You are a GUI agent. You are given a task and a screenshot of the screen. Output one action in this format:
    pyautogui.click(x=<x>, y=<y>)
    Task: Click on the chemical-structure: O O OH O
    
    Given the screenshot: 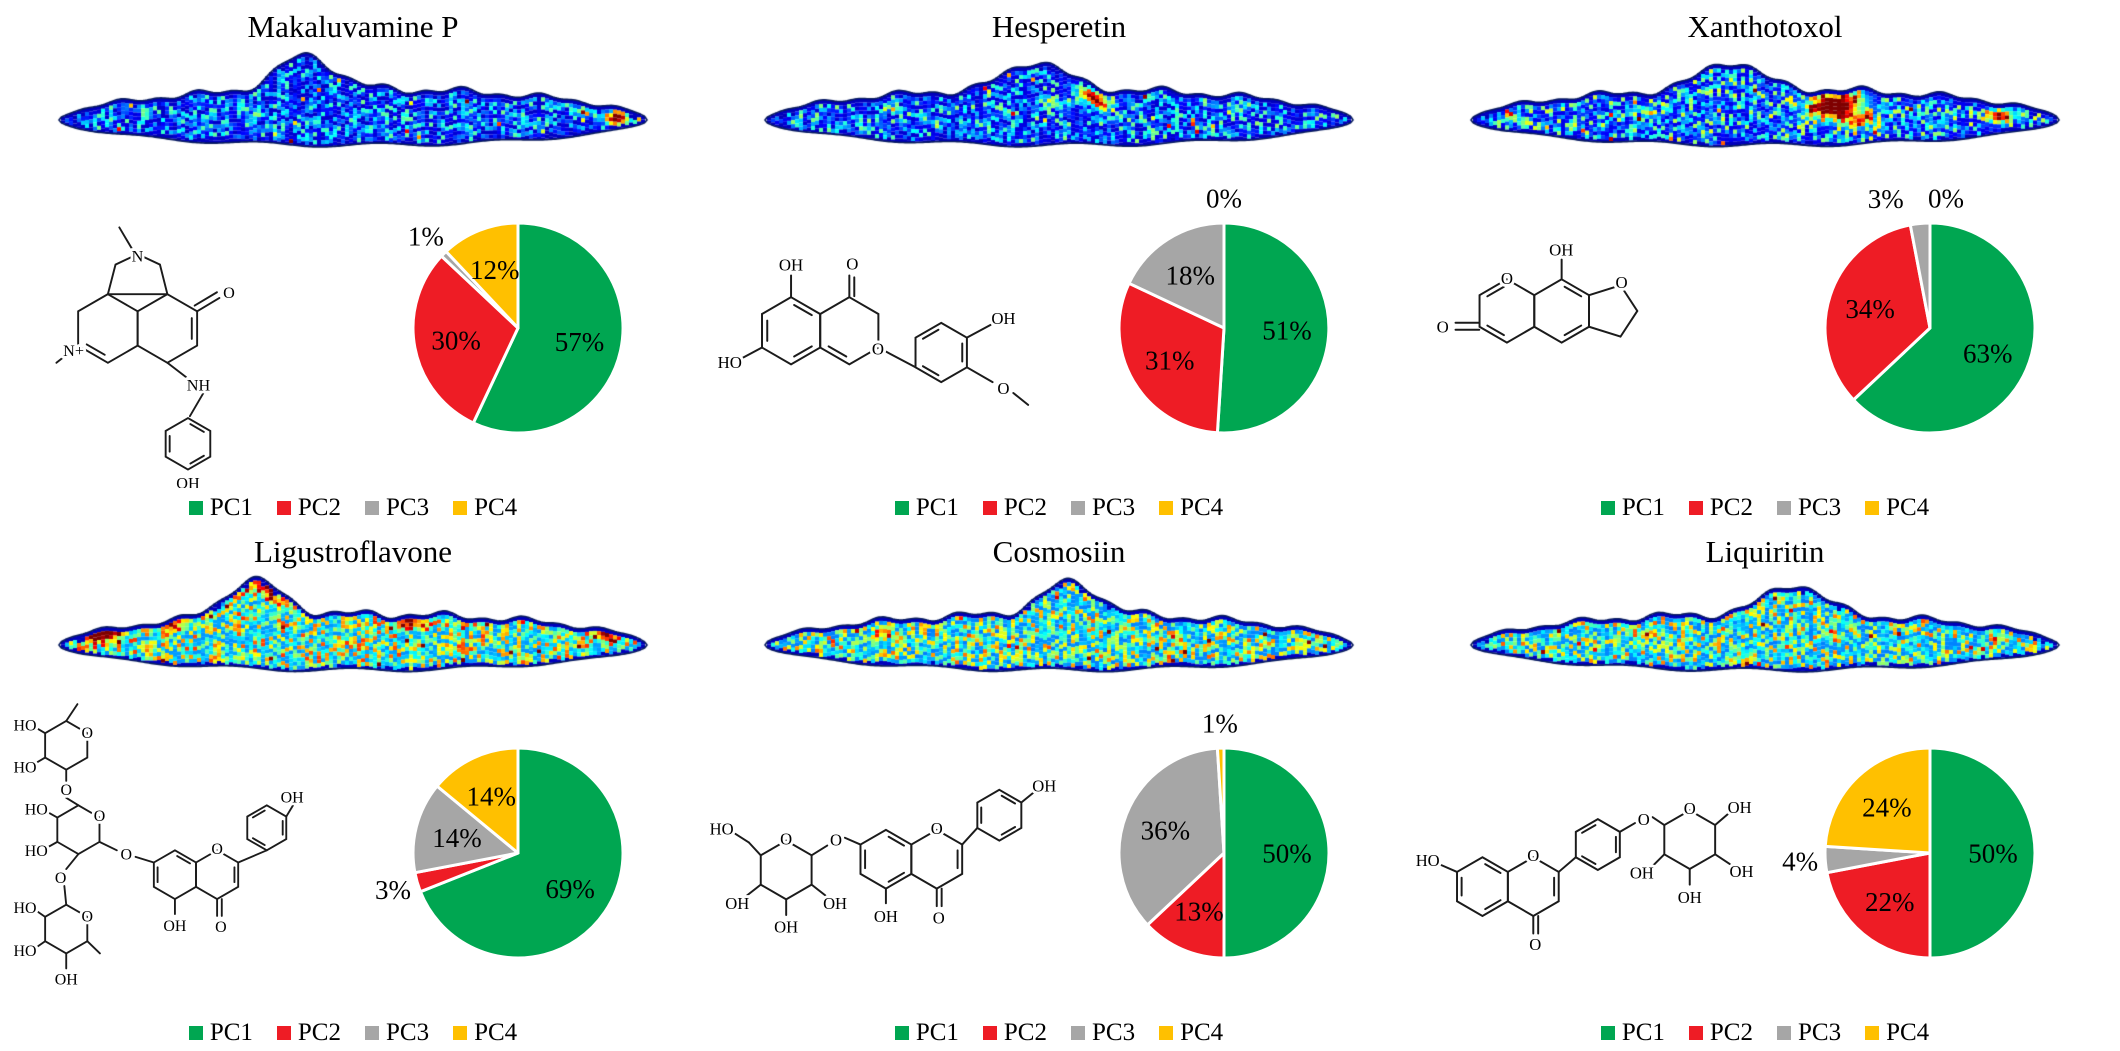 What is the action you would take?
    pyautogui.click(x=1536, y=291)
    